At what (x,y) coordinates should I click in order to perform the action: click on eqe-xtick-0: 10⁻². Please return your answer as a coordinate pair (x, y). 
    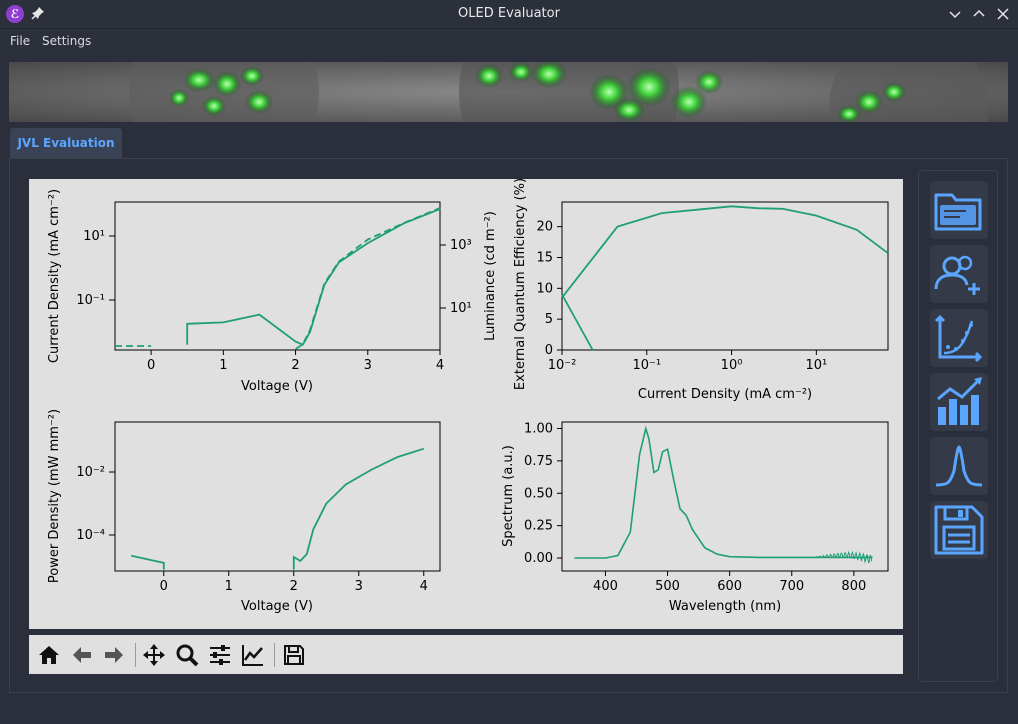
    Looking at the image, I should click on (562, 365).